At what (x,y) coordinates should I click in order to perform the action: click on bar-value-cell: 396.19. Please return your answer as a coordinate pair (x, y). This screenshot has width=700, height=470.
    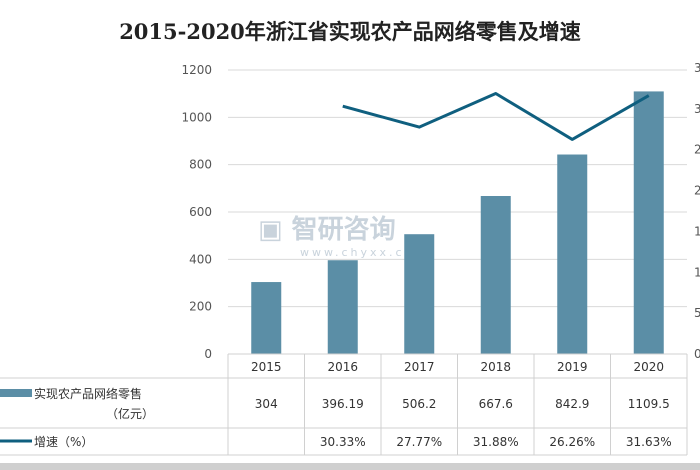
    Looking at the image, I should click on (343, 404).